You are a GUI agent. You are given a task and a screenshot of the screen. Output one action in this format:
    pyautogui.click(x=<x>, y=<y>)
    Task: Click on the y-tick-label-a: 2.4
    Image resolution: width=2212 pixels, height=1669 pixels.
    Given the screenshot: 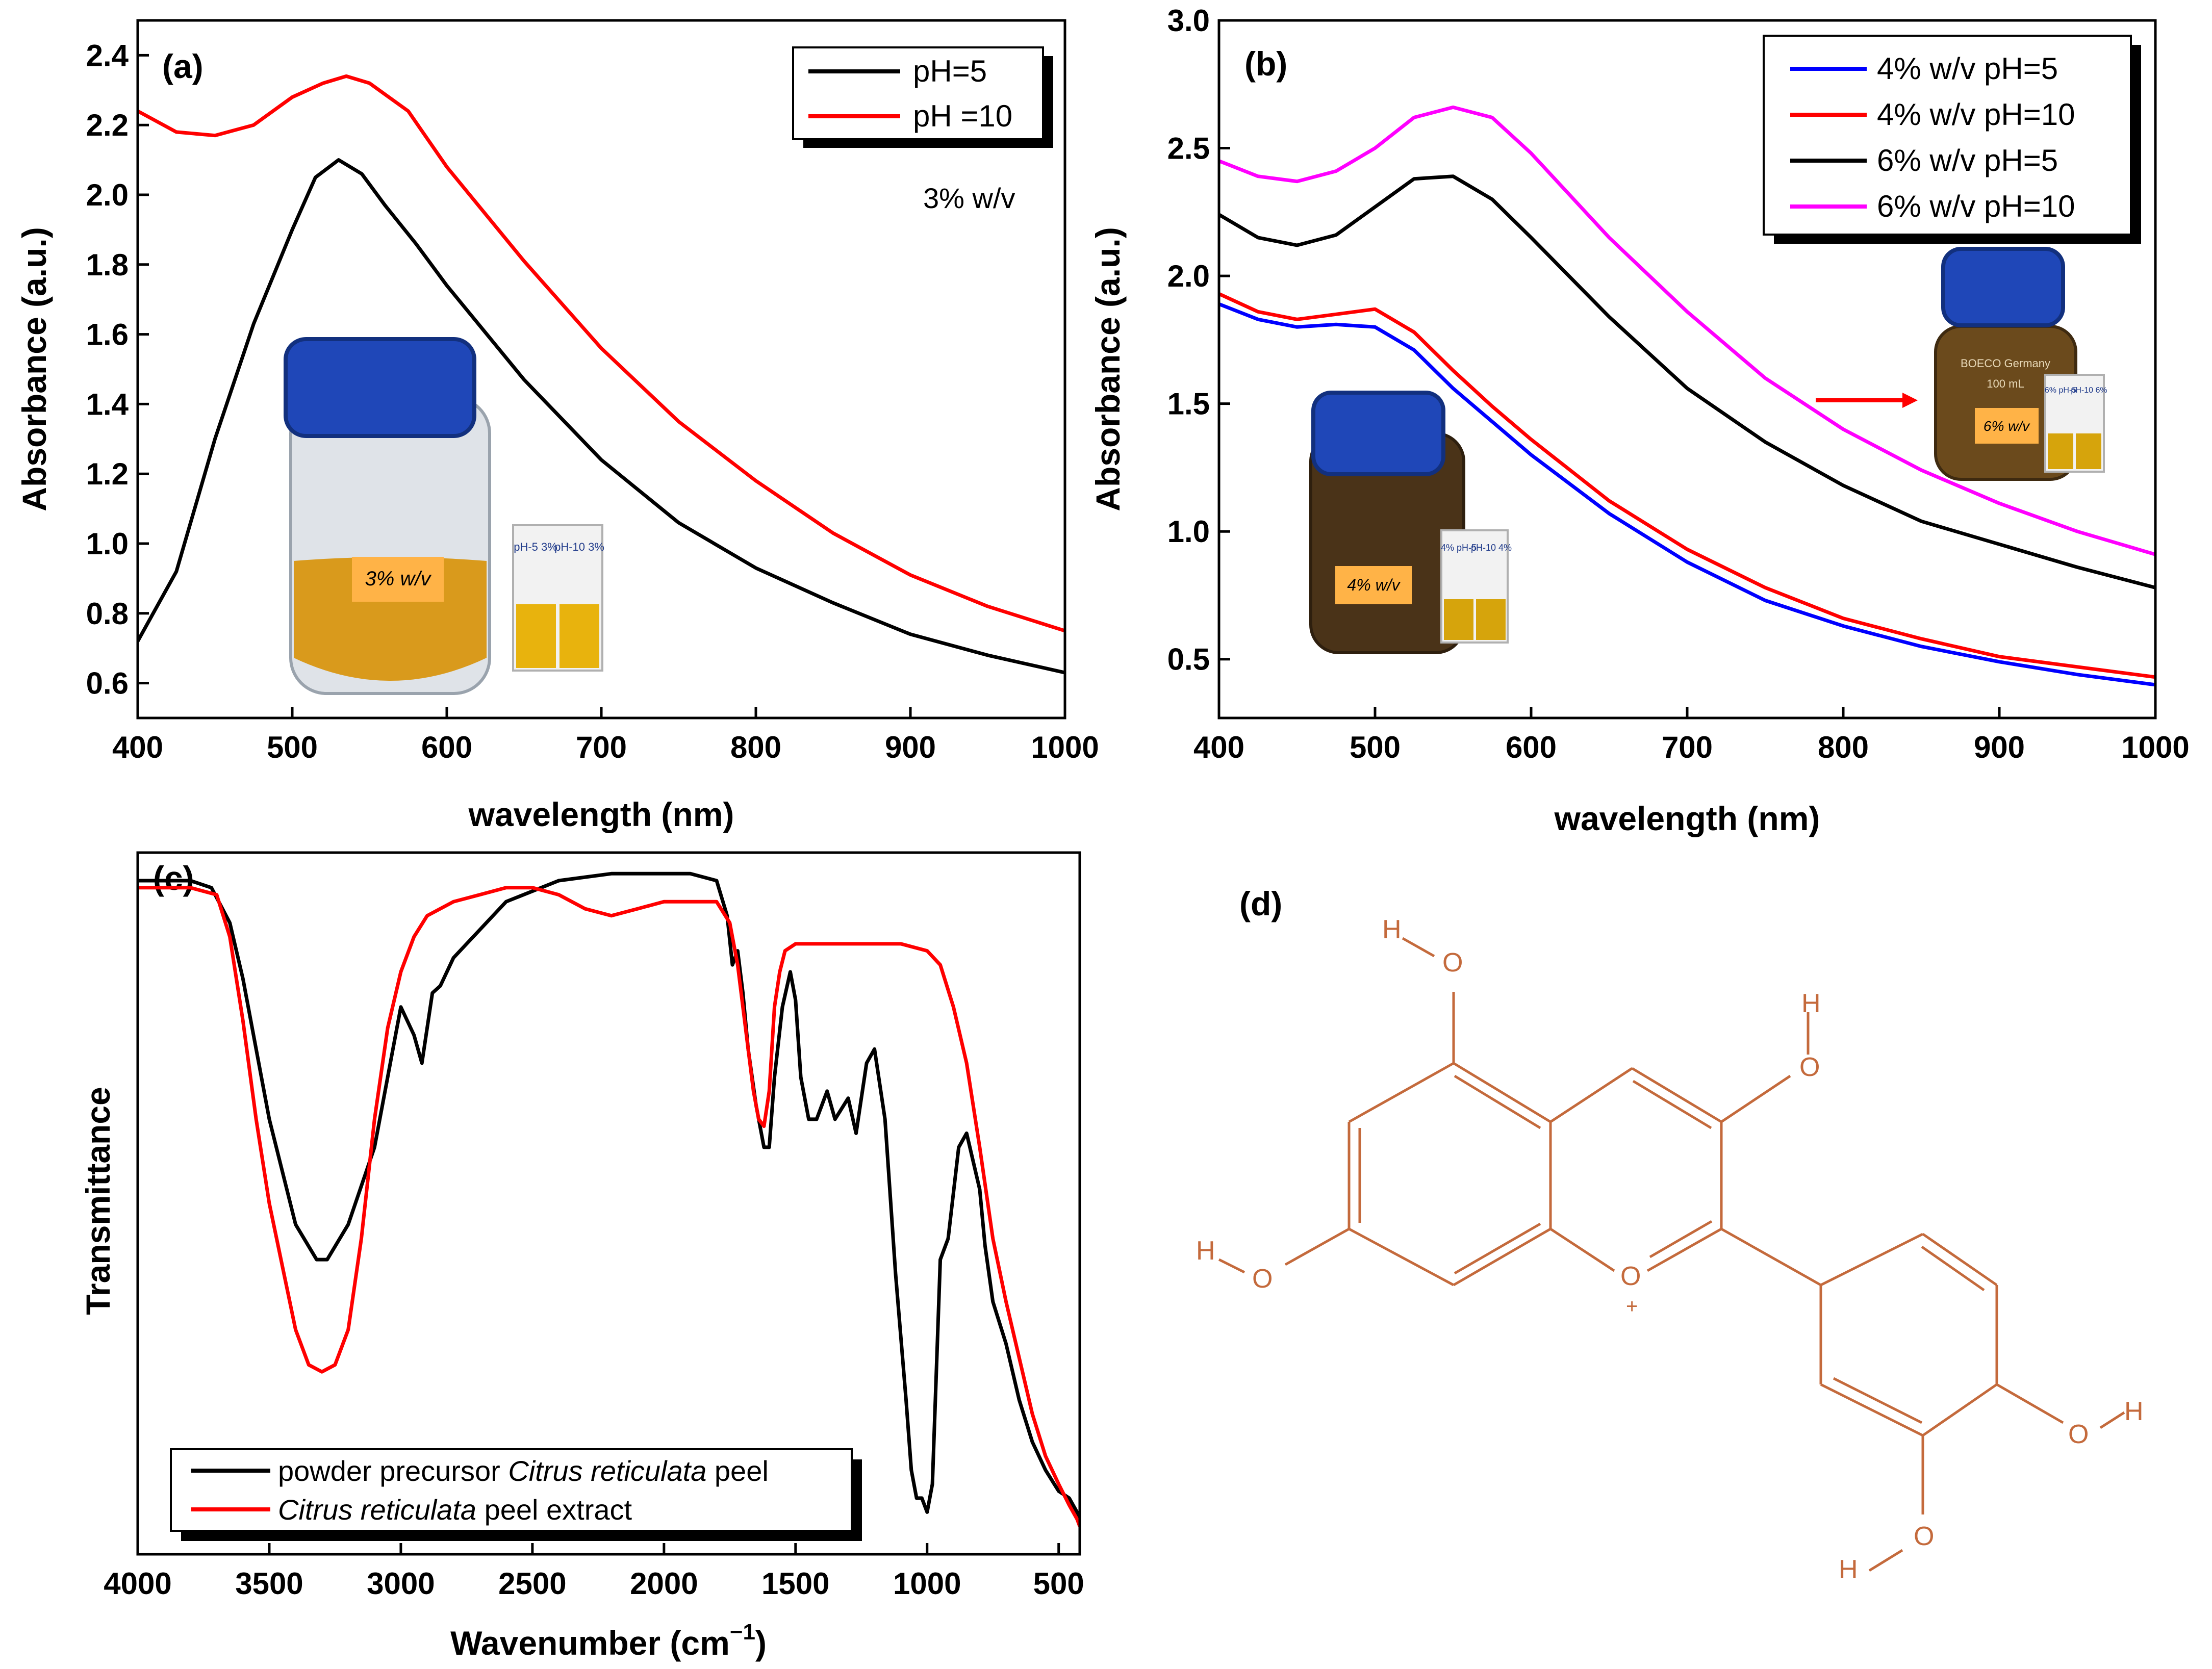 What is the action you would take?
    pyautogui.click(x=108, y=55)
    